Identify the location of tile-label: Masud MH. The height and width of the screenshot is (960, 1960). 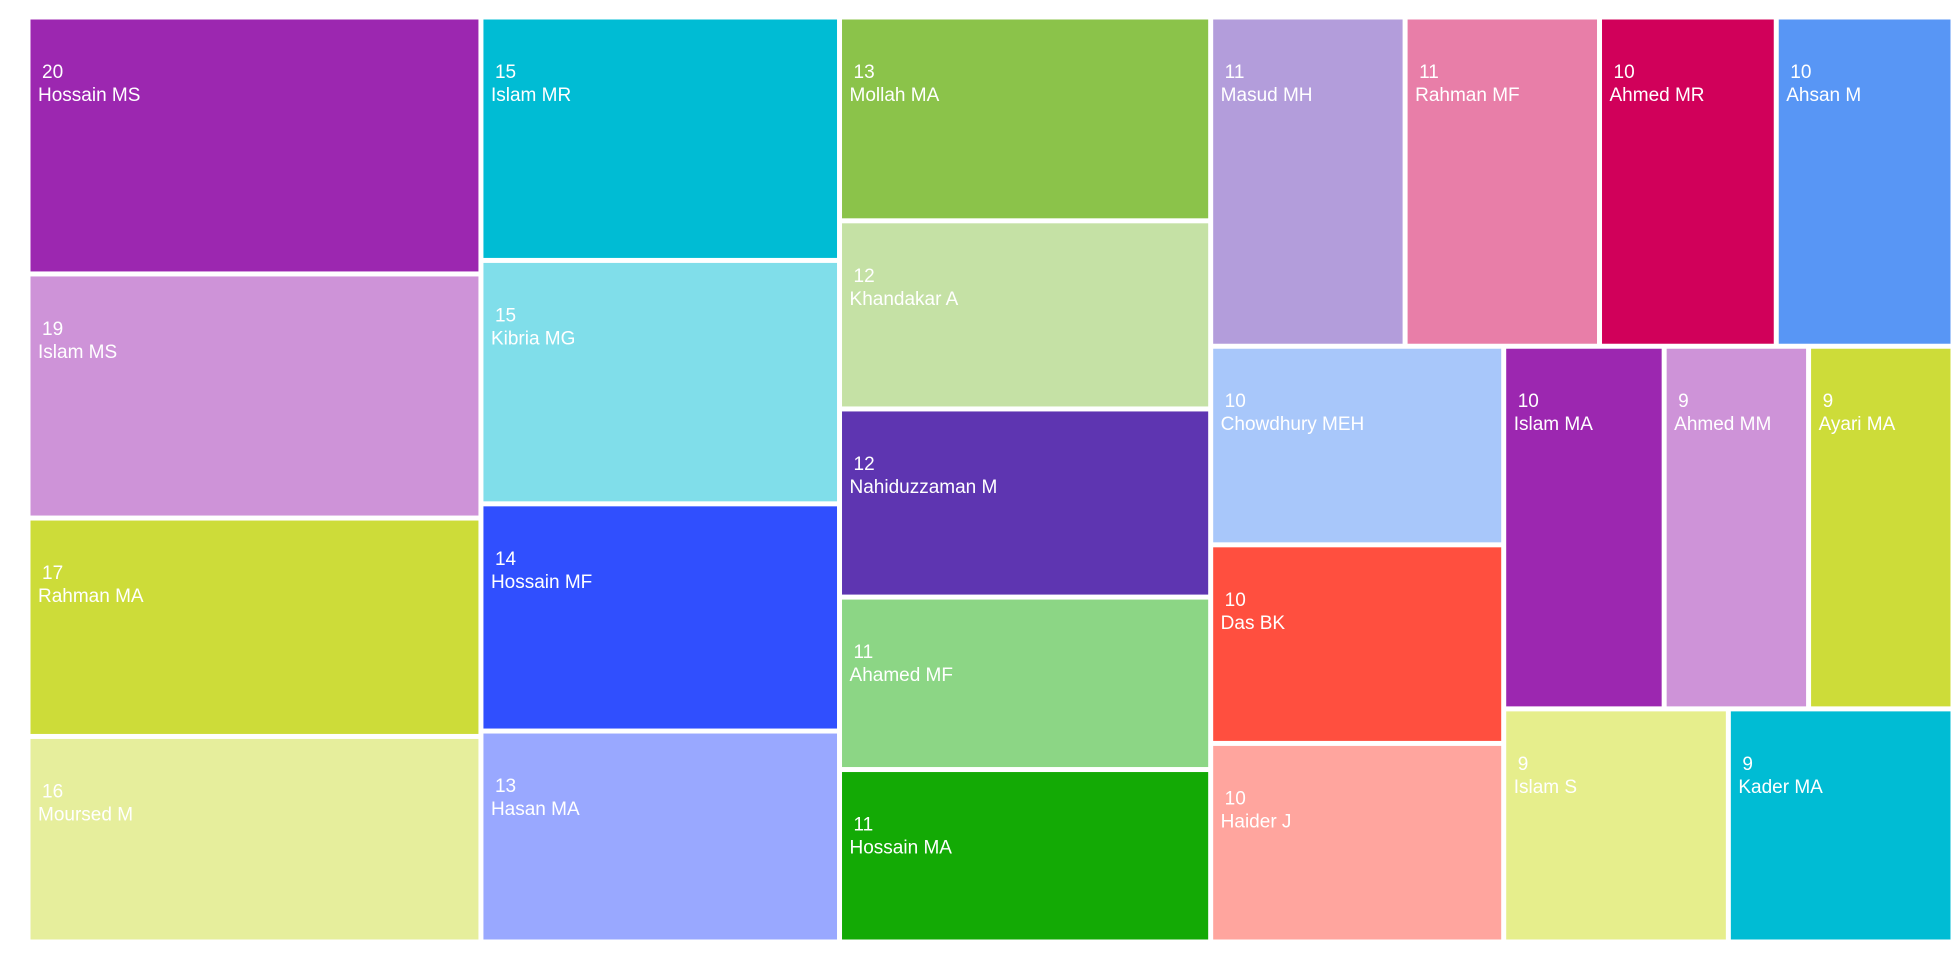
(1267, 95).